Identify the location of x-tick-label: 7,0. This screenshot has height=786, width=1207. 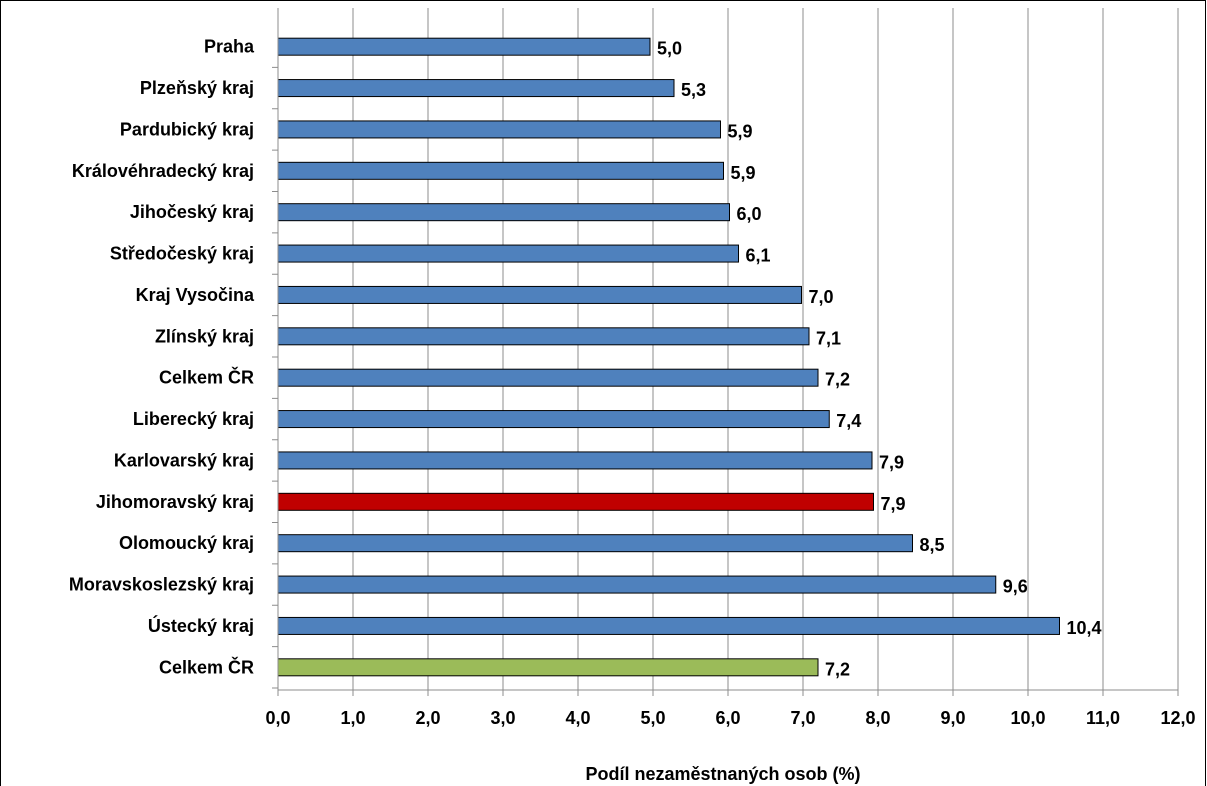
(802, 718).